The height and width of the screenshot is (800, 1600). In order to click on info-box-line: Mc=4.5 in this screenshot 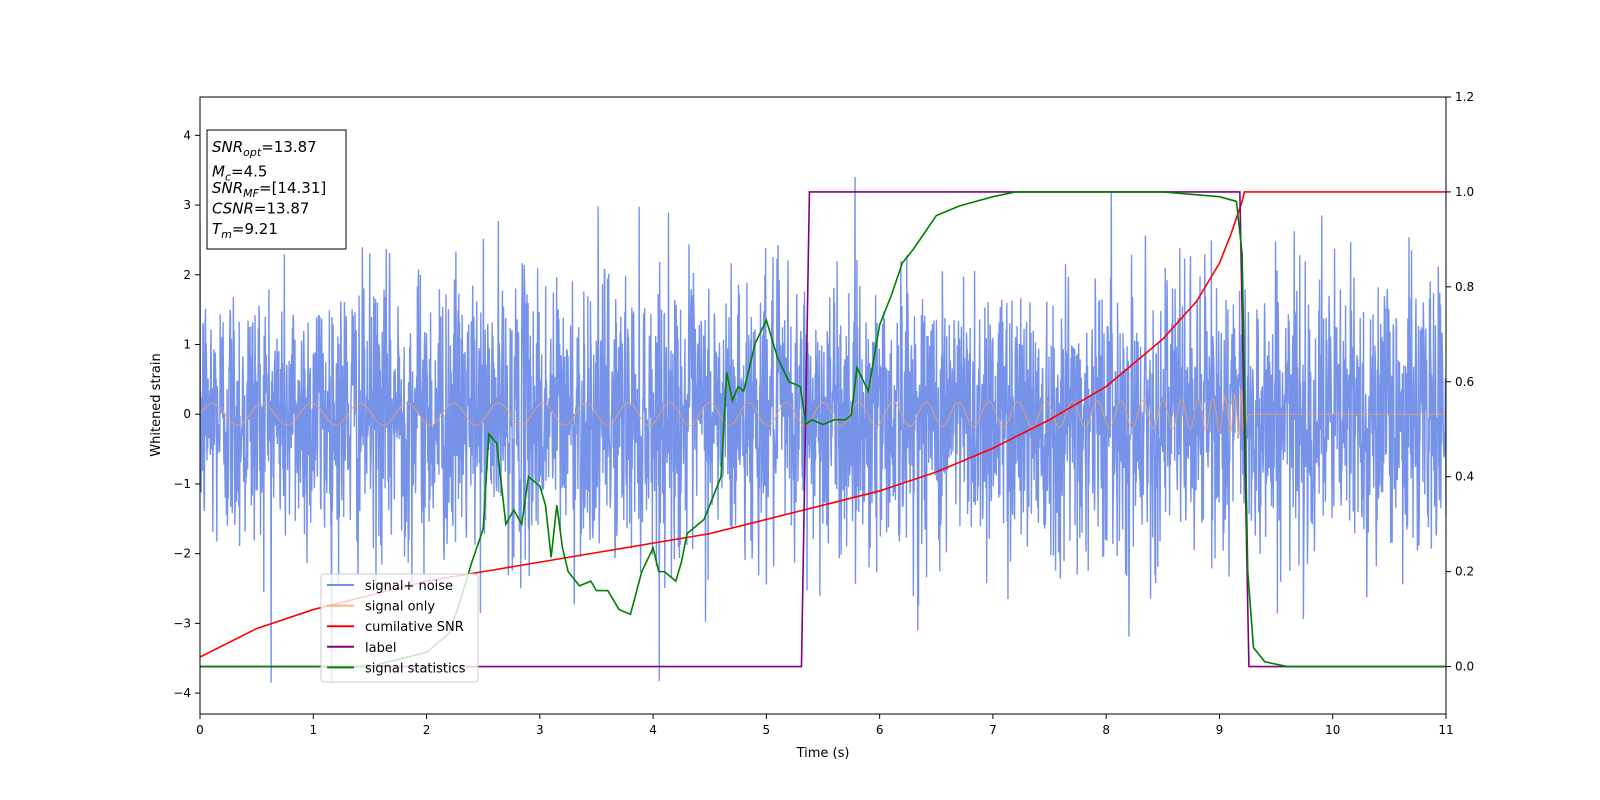, I will do `click(239, 173)`.